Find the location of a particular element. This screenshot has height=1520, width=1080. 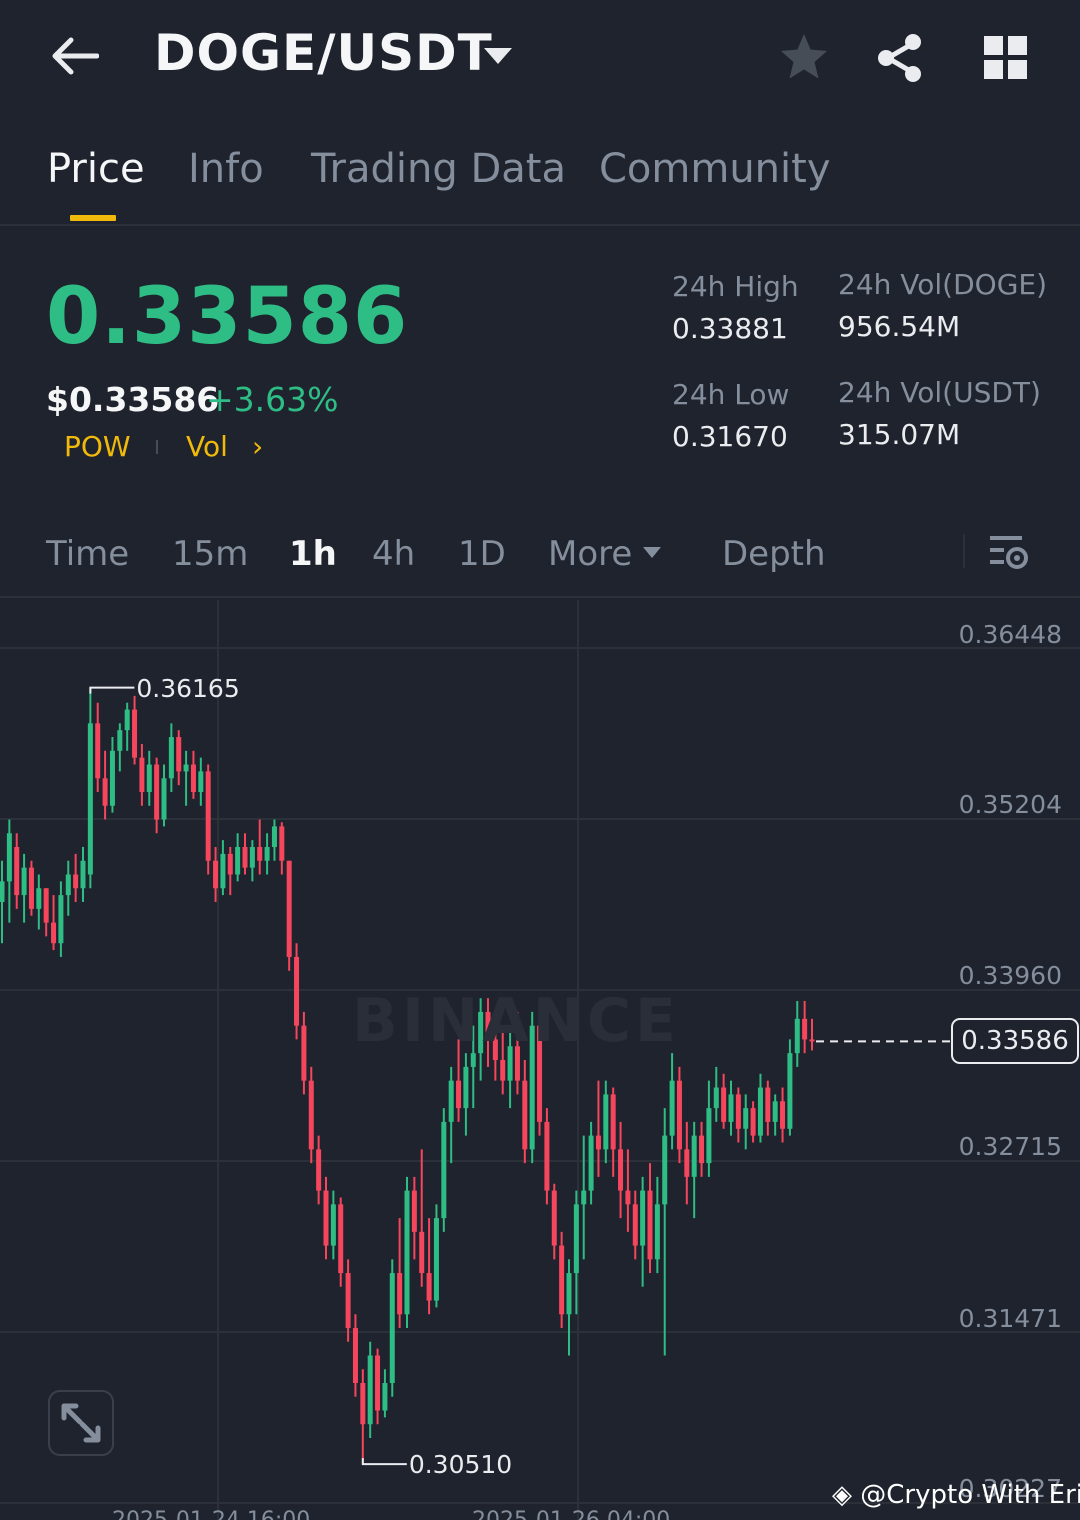

top-bar: DOGE/USDT is located at coordinates (540, 57).